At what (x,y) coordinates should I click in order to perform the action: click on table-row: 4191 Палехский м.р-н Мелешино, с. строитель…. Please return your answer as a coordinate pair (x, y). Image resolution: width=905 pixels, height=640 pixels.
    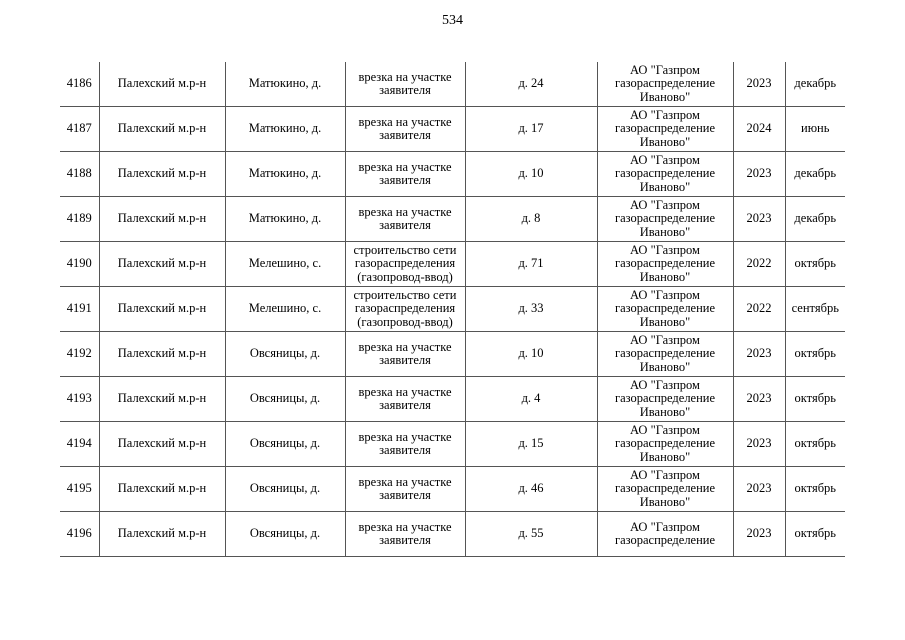
    Looking at the image, I should click on (452, 309).